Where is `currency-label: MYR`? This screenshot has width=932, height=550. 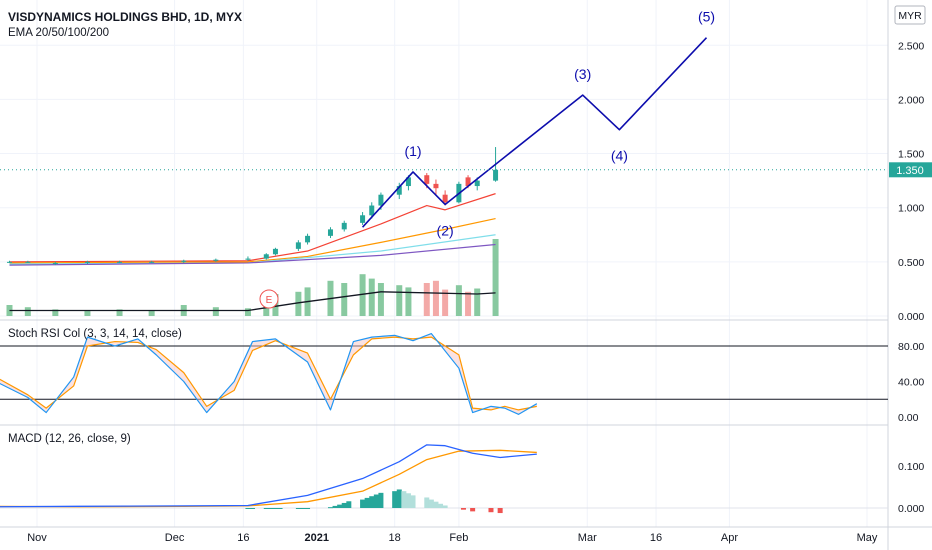 currency-label: MYR is located at coordinates (910, 16).